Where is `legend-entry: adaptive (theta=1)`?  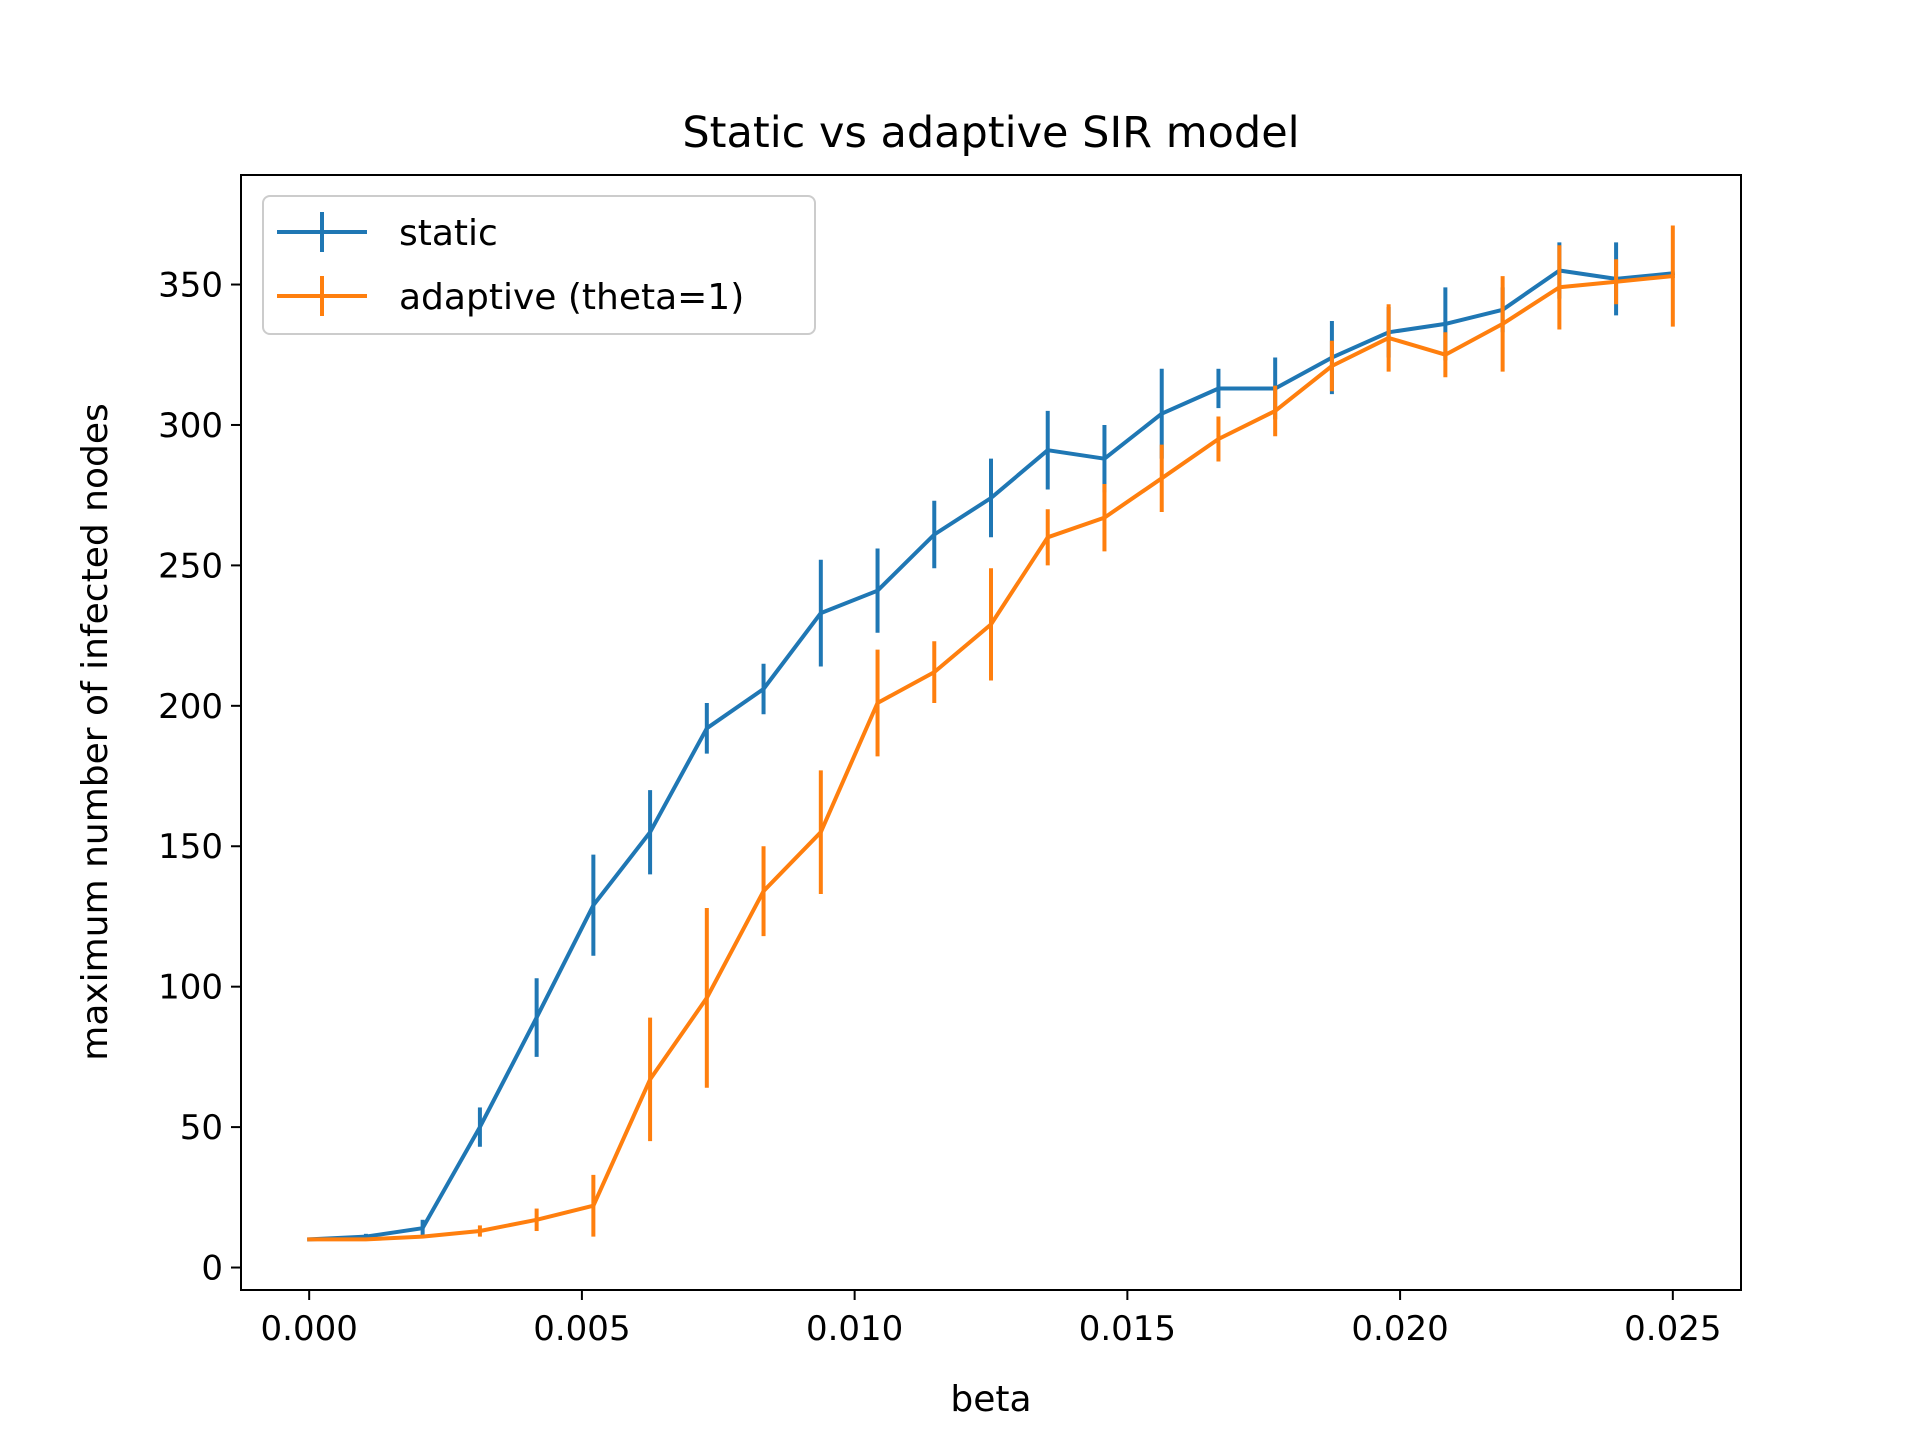 legend-entry: adaptive (theta=1) is located at coordinates (510, 297).